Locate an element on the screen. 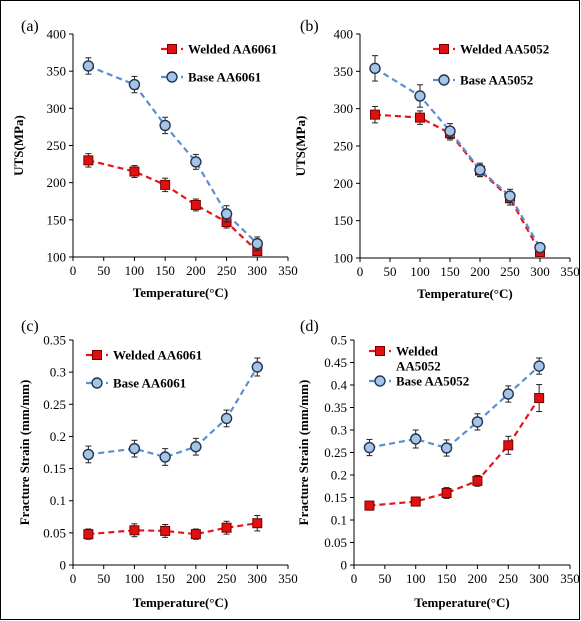 This screenshot has width=581, height=621. x-tick-label: 100 is located at coordinates (135, 578).